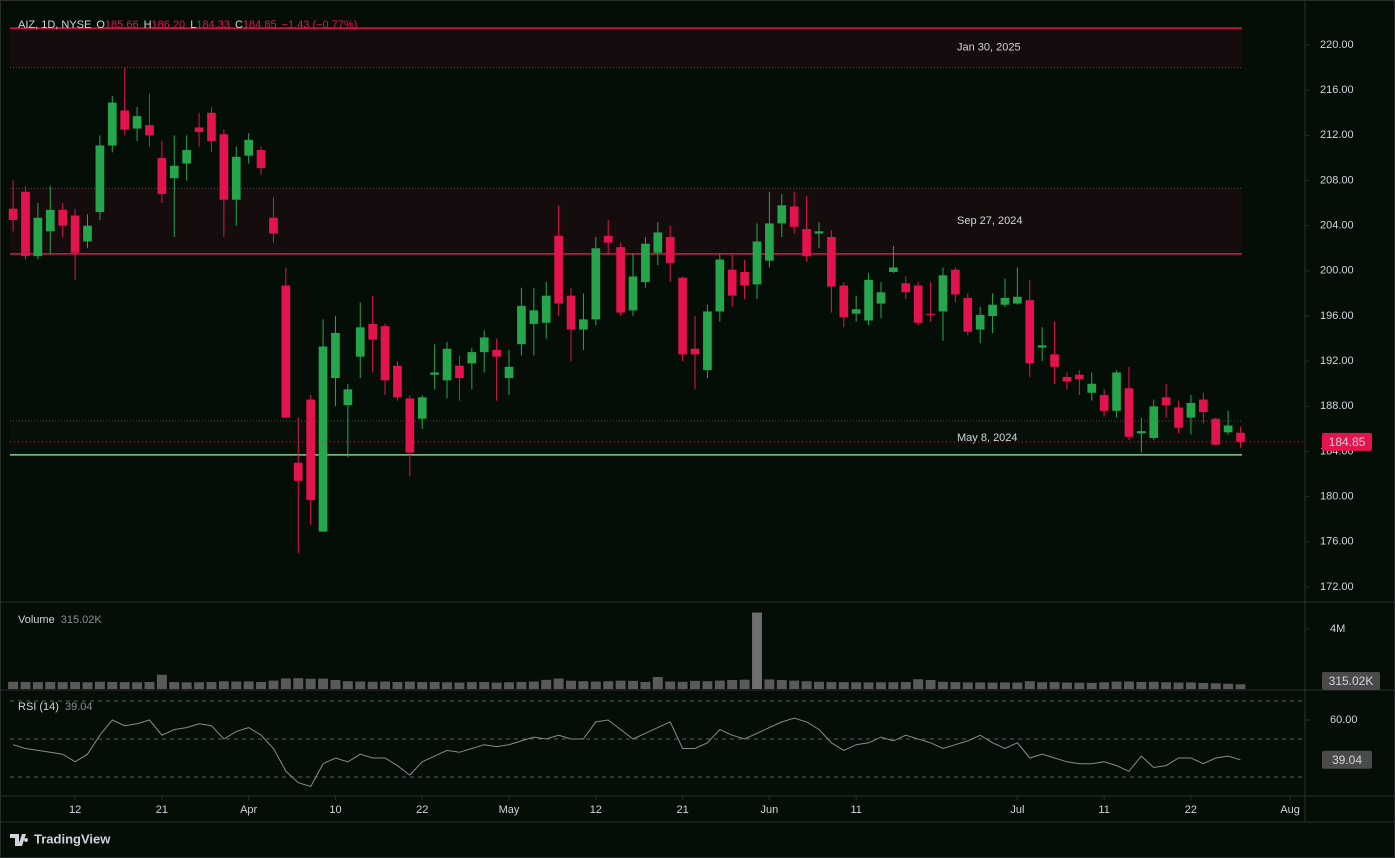 The image size is (1395, 858). I want to click on y-tick-label: 180.00, so click(1337, 497).